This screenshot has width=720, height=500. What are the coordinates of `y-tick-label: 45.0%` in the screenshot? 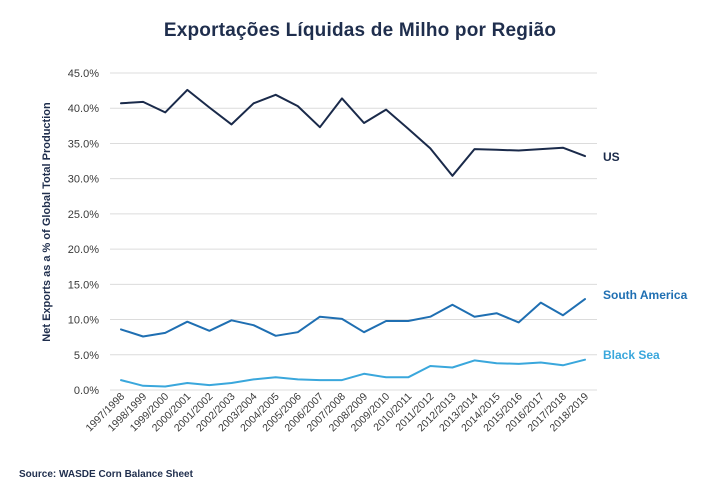 It's located at (83, 74).